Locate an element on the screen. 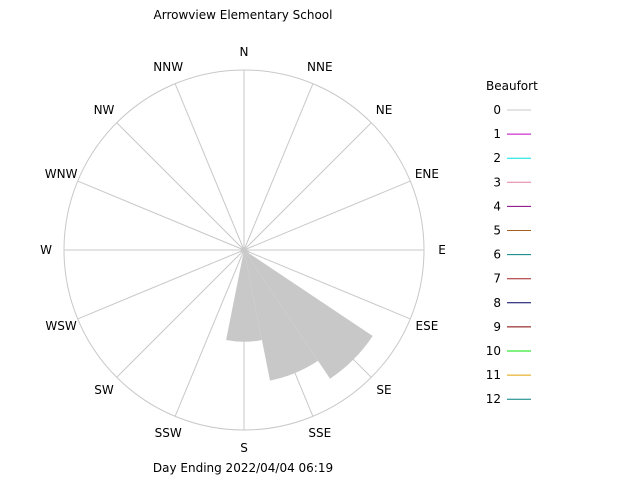 This screenshot has width=640, height=480. direction-label-se: SE is located at coordinates (383, 390).